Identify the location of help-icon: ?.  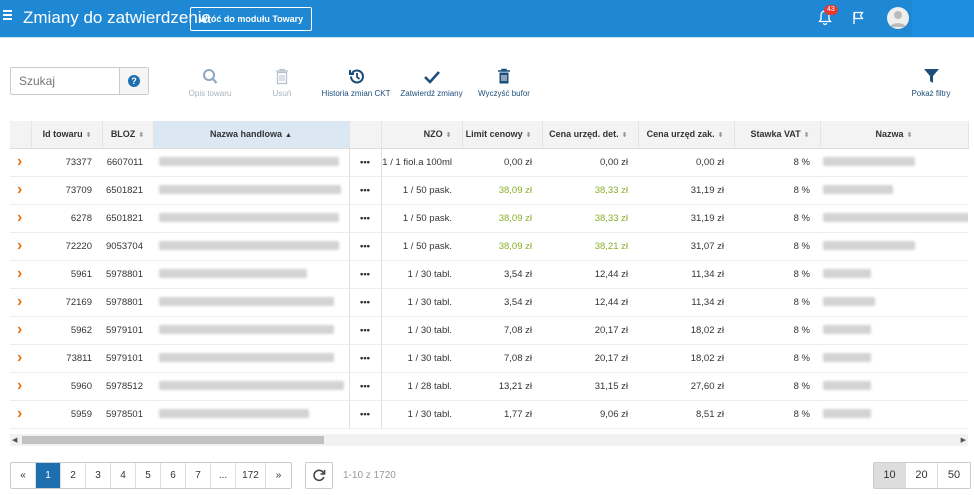
(134, 81).